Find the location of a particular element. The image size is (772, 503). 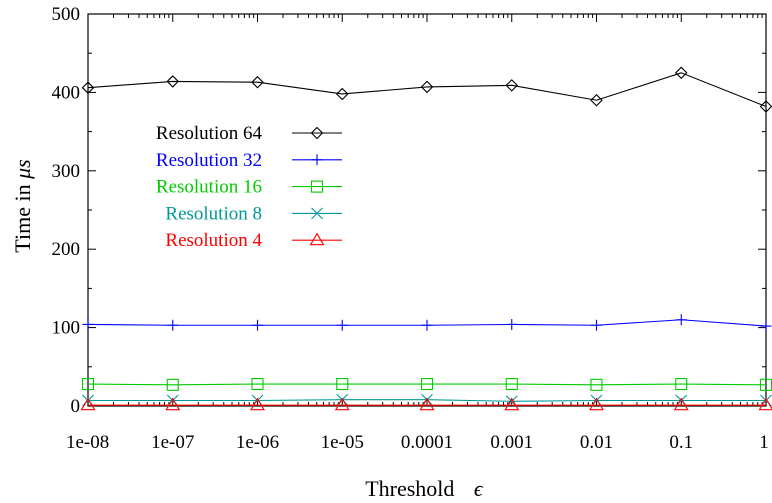

x-tick-label: 1 is located at coordinates (764, 442).